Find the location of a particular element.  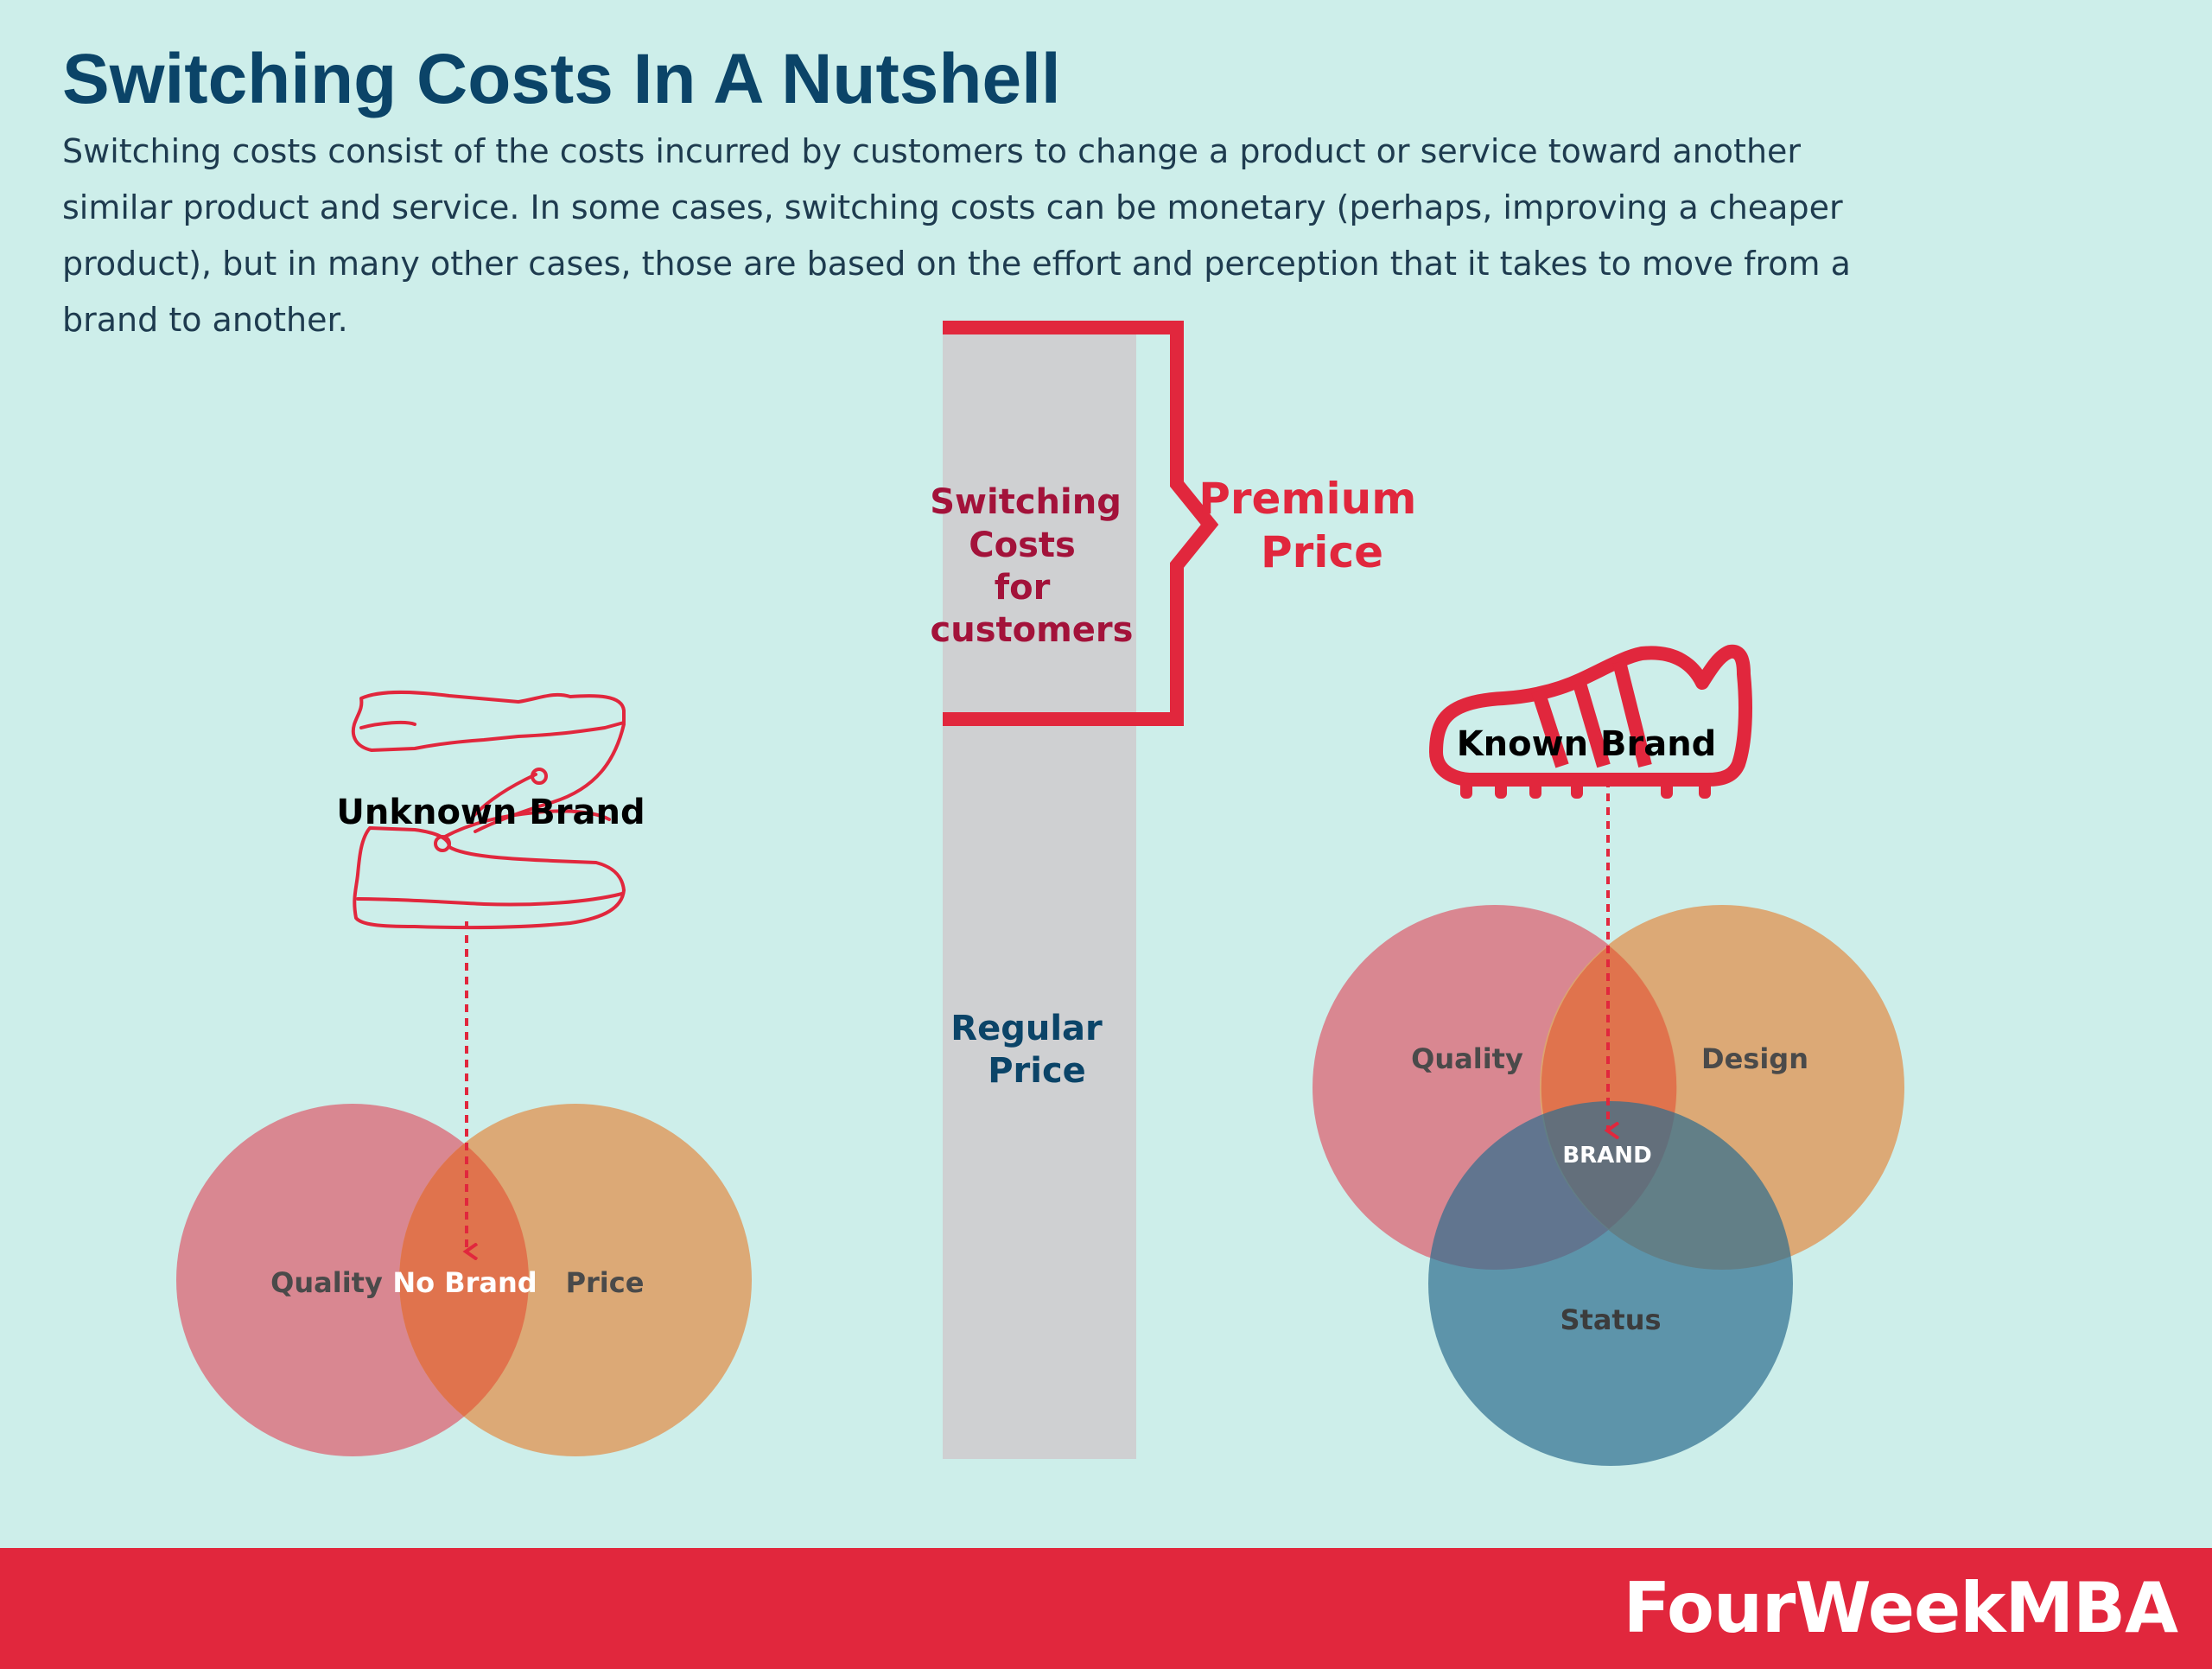

venn-label-status: Status is located at coordinates (1610, 1319).